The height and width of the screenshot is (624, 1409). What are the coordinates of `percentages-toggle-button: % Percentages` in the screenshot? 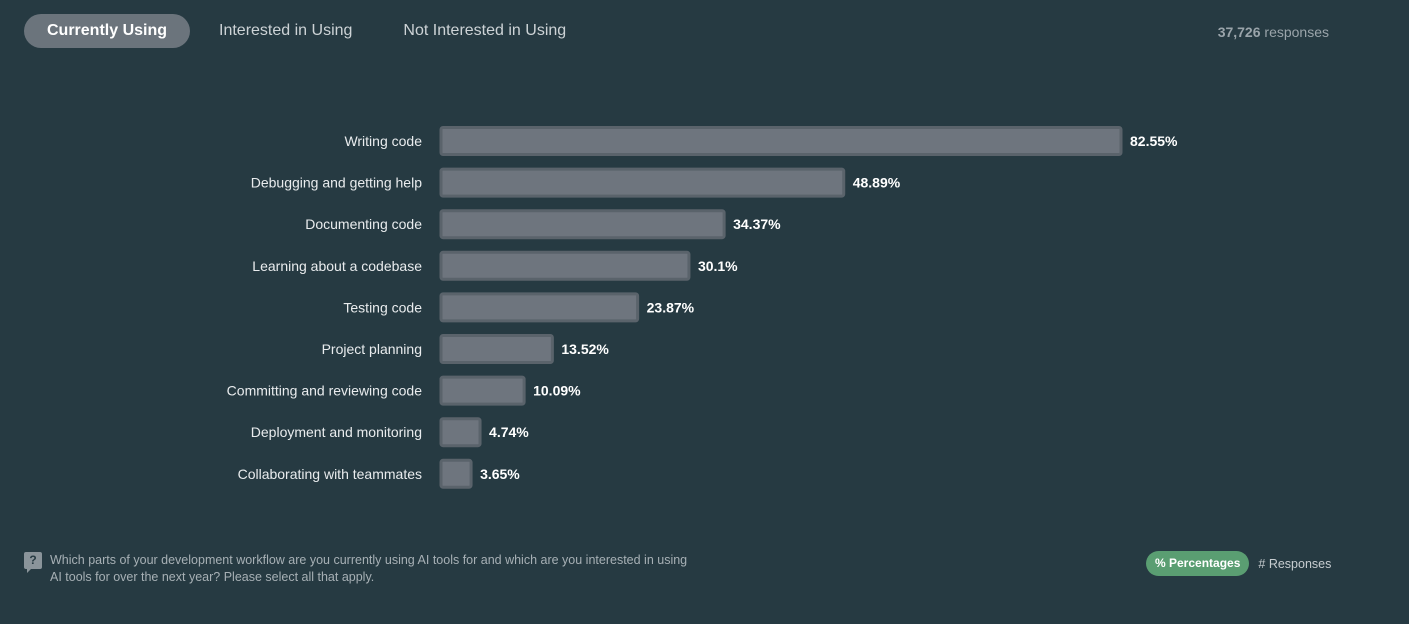 It's located at (1198, 563).